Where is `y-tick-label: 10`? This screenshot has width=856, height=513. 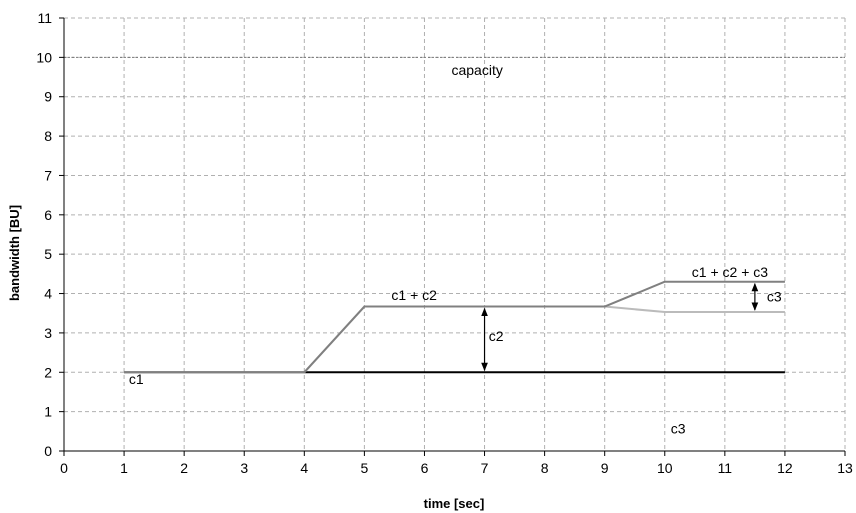 y-tick-label: 10 is located at coordinates (44, 57).